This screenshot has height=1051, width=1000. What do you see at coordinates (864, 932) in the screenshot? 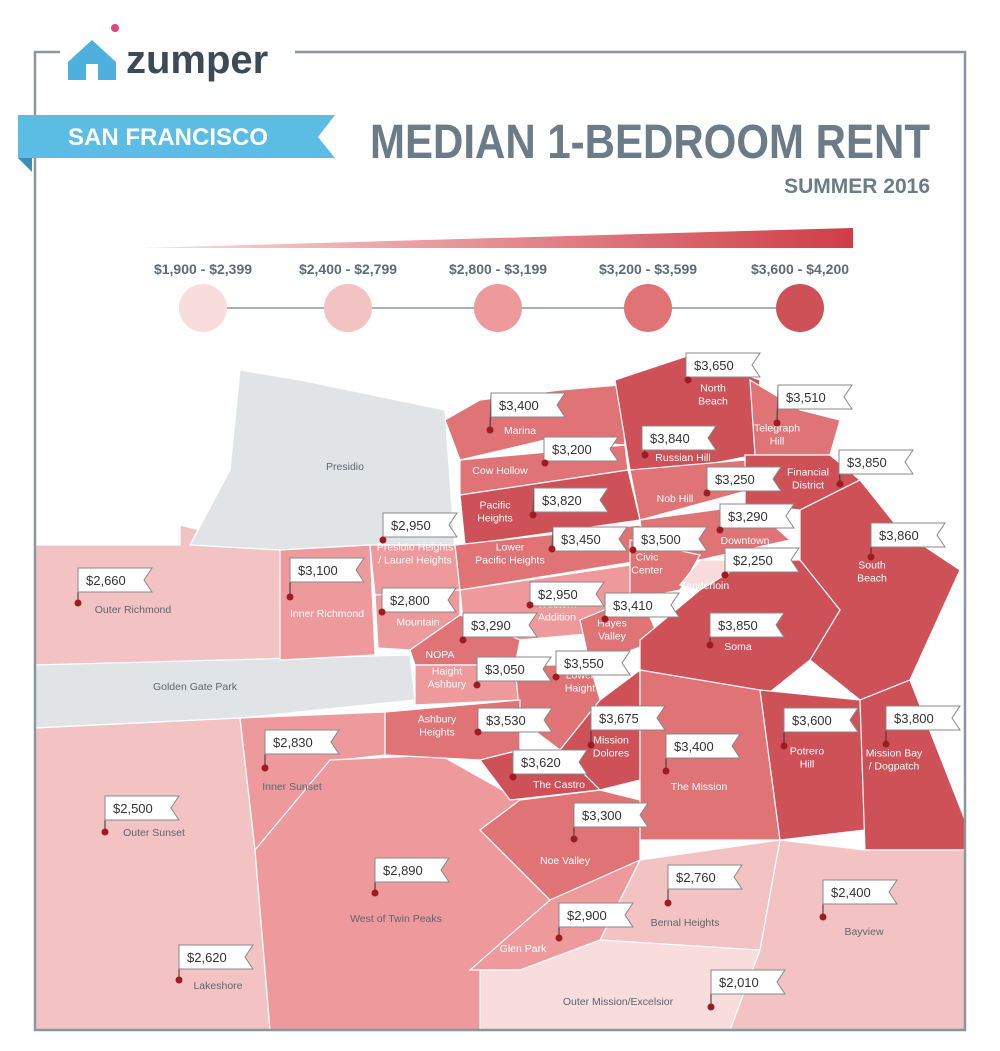
I see `neighborhood-name: Bayview` at bounding box center [864, 932].